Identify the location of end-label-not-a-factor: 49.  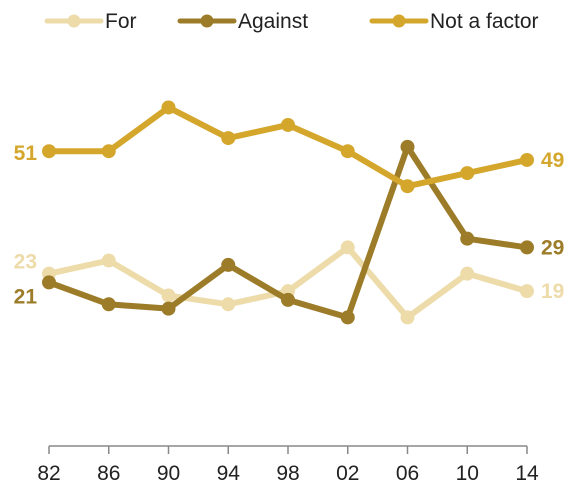
(552, 160).